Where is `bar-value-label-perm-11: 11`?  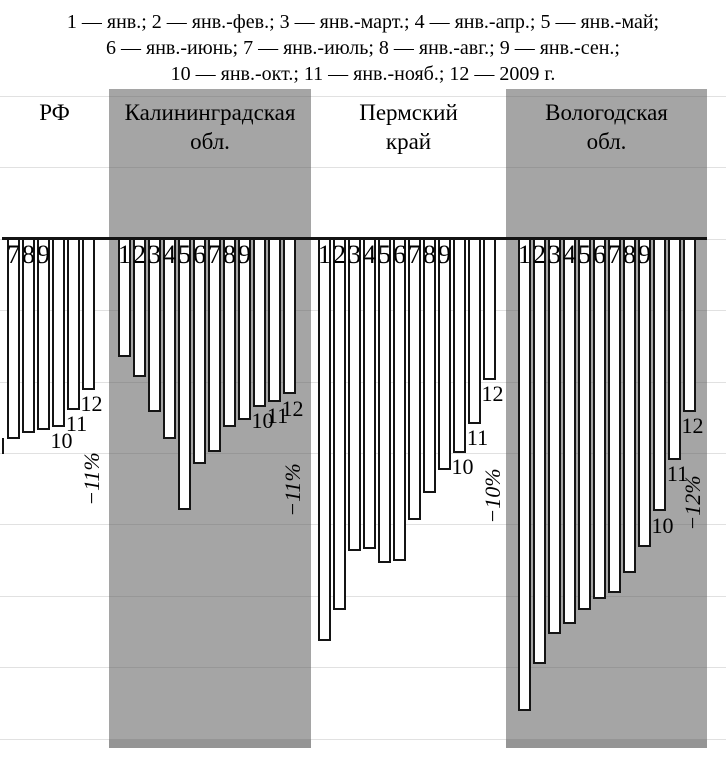
bar-value-label-perm-11: 11 is located at coordinates (477, 438).